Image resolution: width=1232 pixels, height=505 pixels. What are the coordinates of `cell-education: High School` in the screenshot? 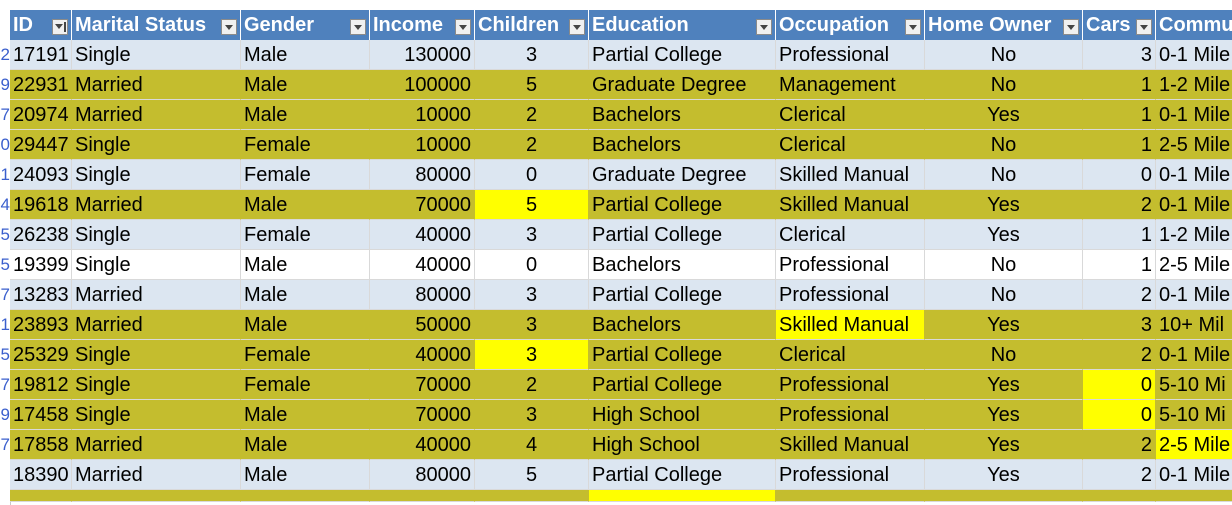 It's located at (682, 445).